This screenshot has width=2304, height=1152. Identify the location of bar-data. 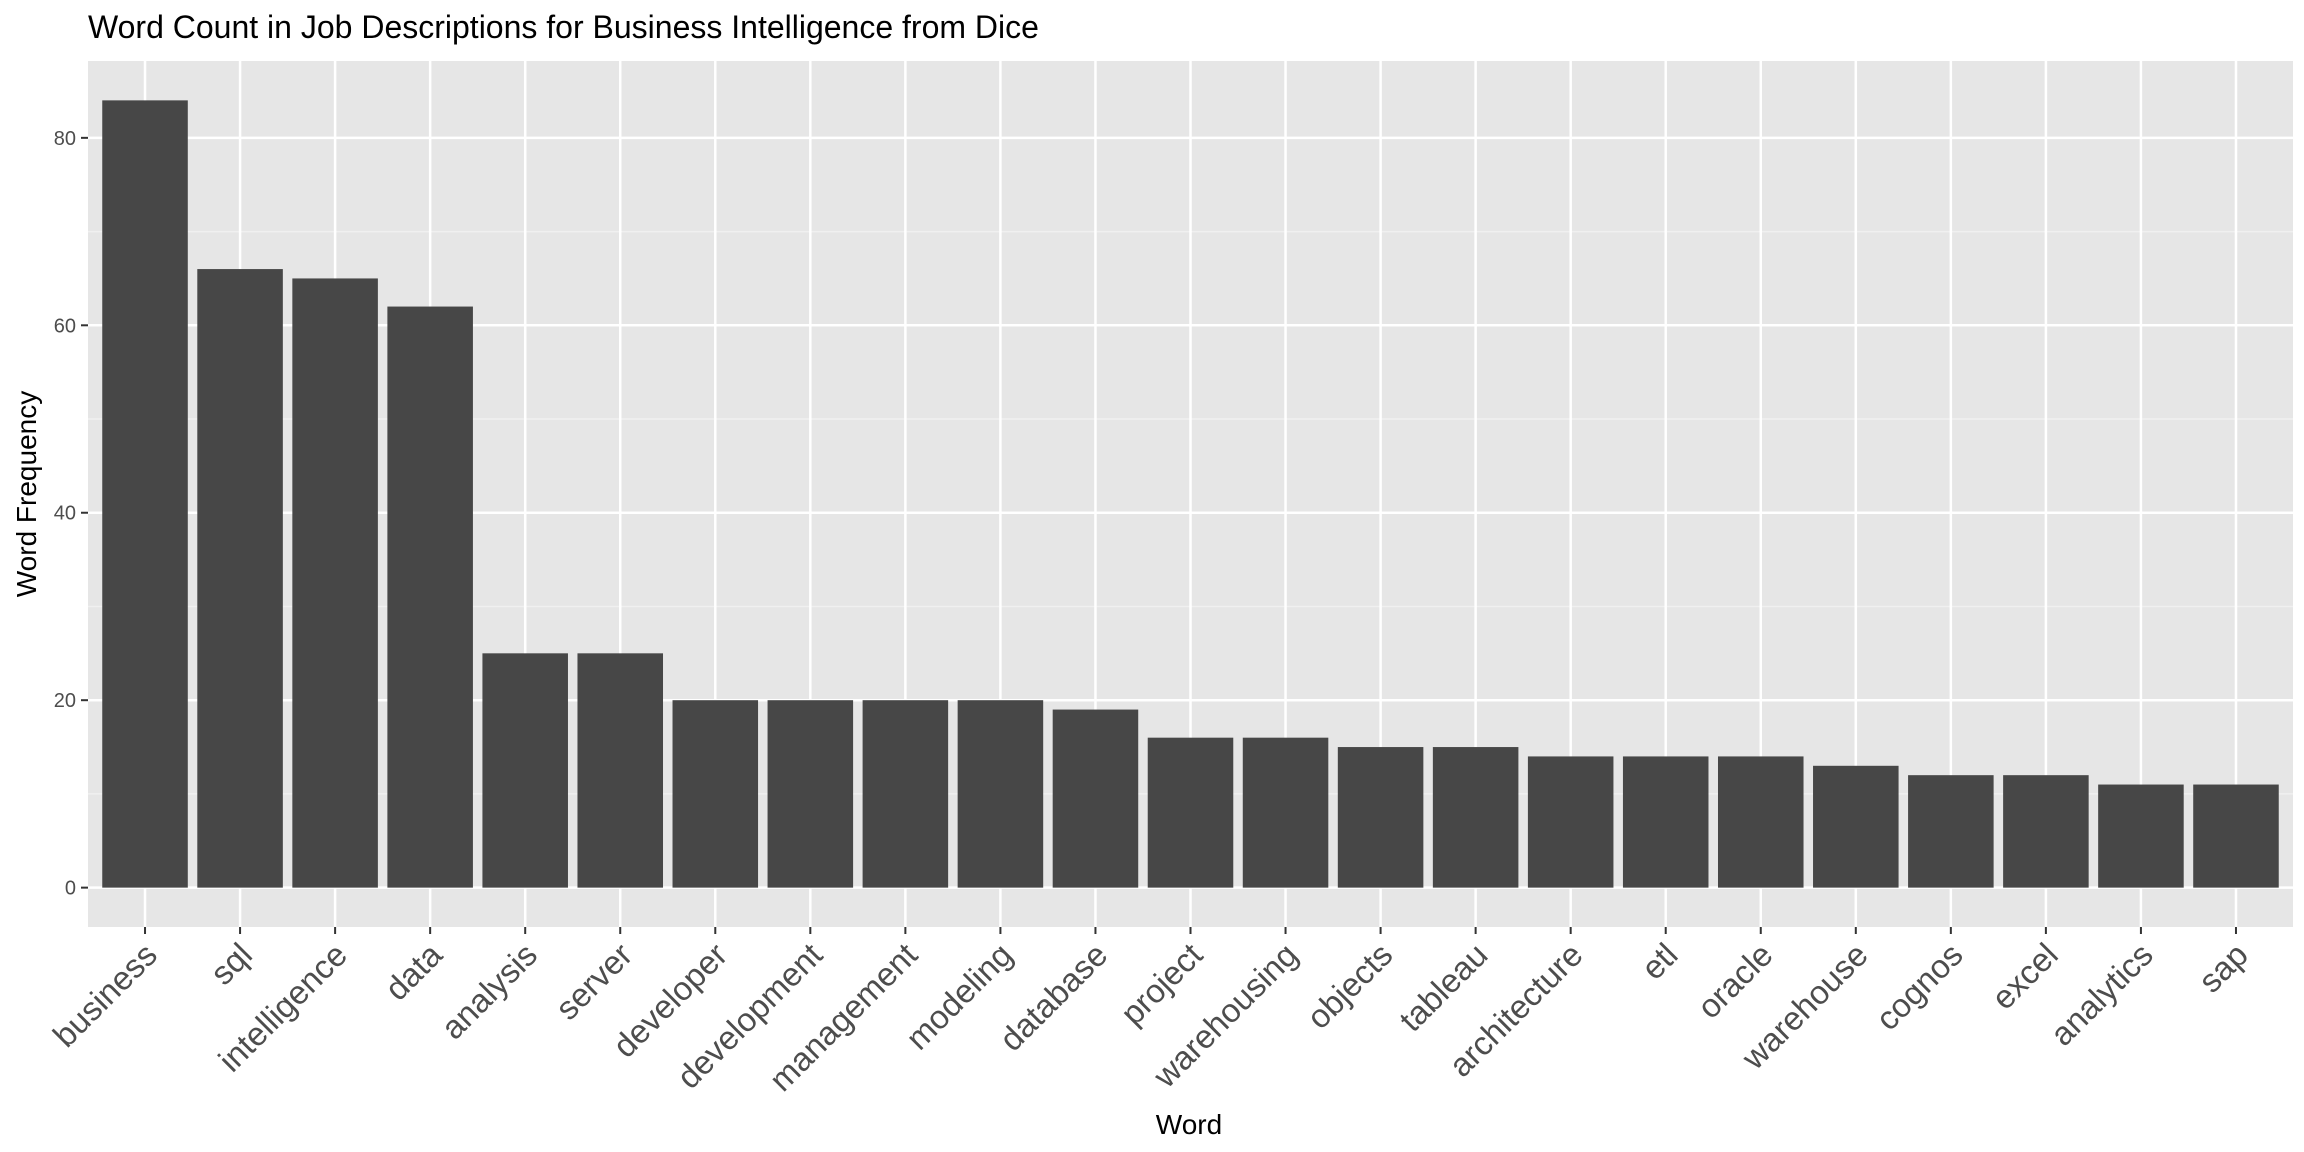
(430, 597).